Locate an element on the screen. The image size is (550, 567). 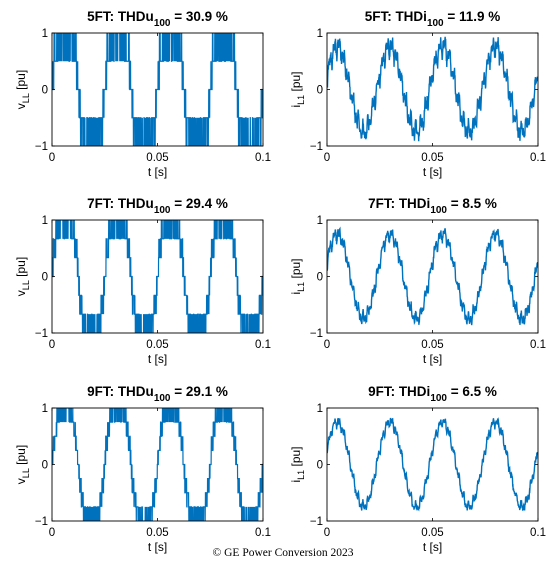
x-tick-label-p4-0: 0 is located at coordinates (327, 345).